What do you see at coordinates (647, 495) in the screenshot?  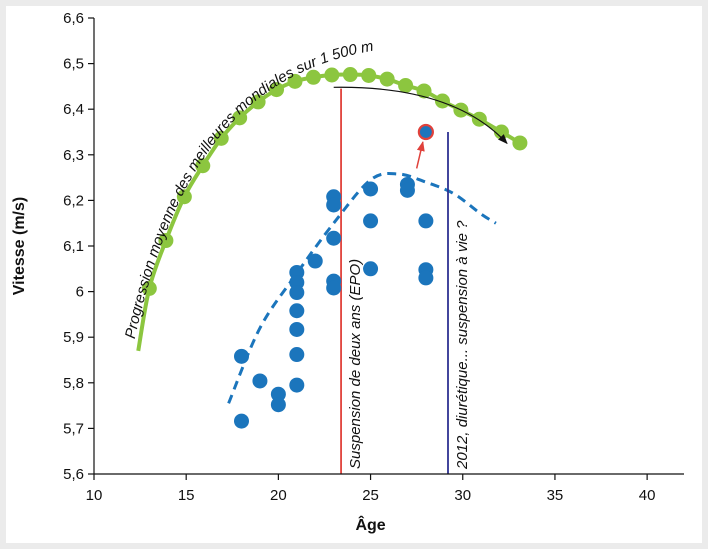 I see `x-tick-label: 40` at bounding box center [647, 495].